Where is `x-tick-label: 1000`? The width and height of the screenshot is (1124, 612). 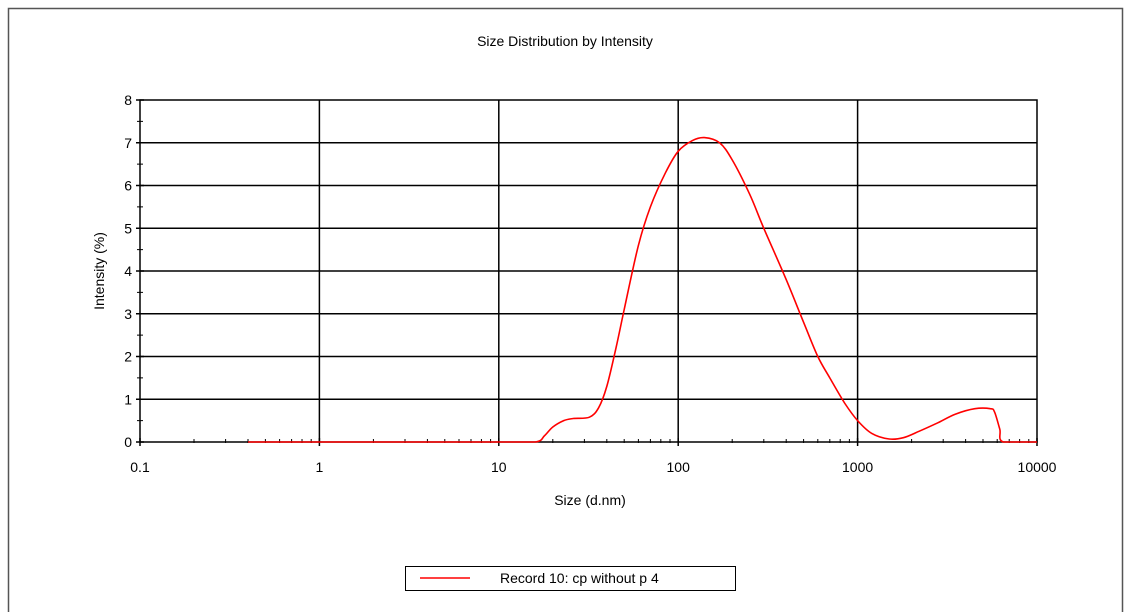
x-tick-label: 1000 is located at coordinates (857, 467).